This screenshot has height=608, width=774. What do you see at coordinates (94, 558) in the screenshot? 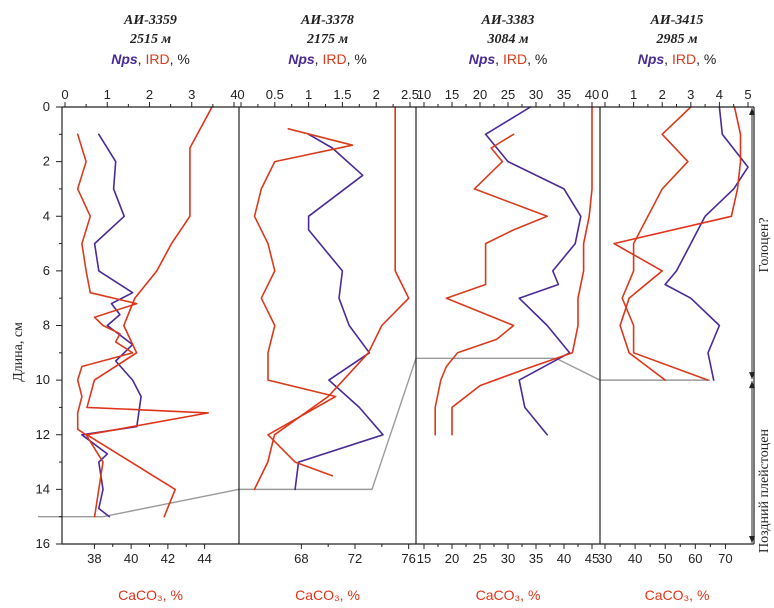
I see `bottom-tick-label: 38` at bounding box center [94, 558].